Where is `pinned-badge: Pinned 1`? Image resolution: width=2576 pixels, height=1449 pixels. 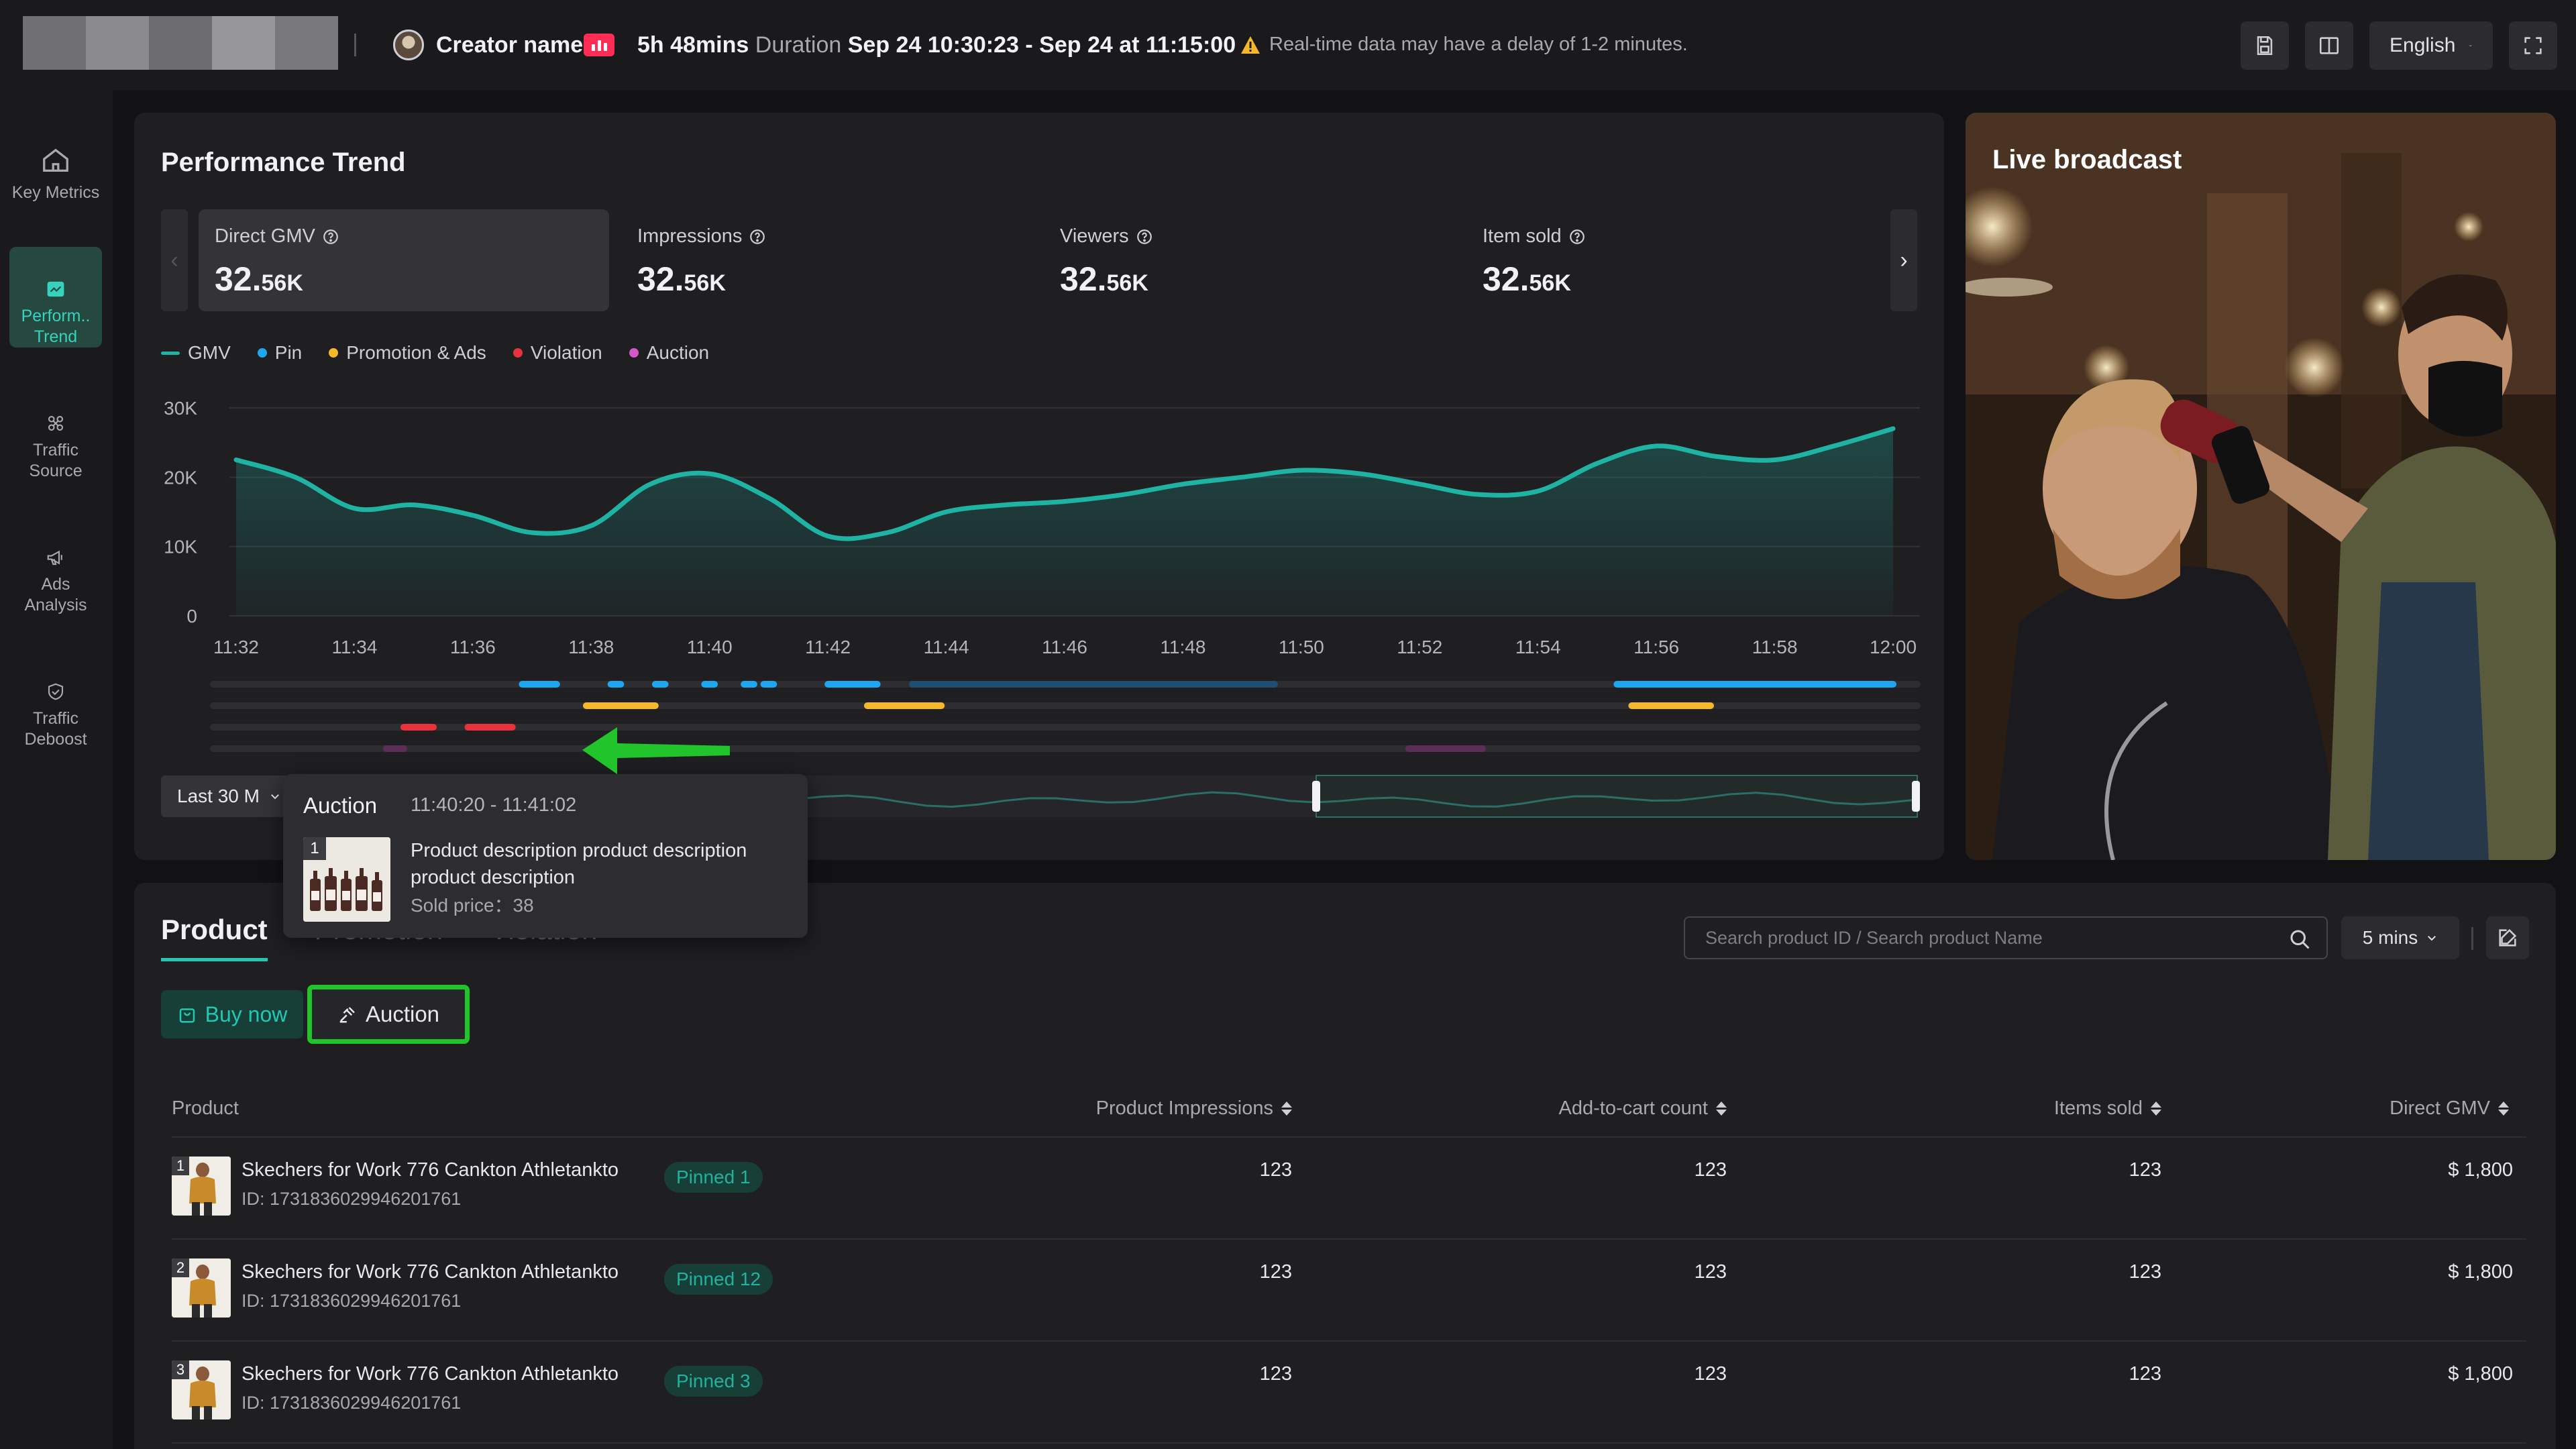
pinned-badge: Pinned 1 is located at coordinates (713, 1177).